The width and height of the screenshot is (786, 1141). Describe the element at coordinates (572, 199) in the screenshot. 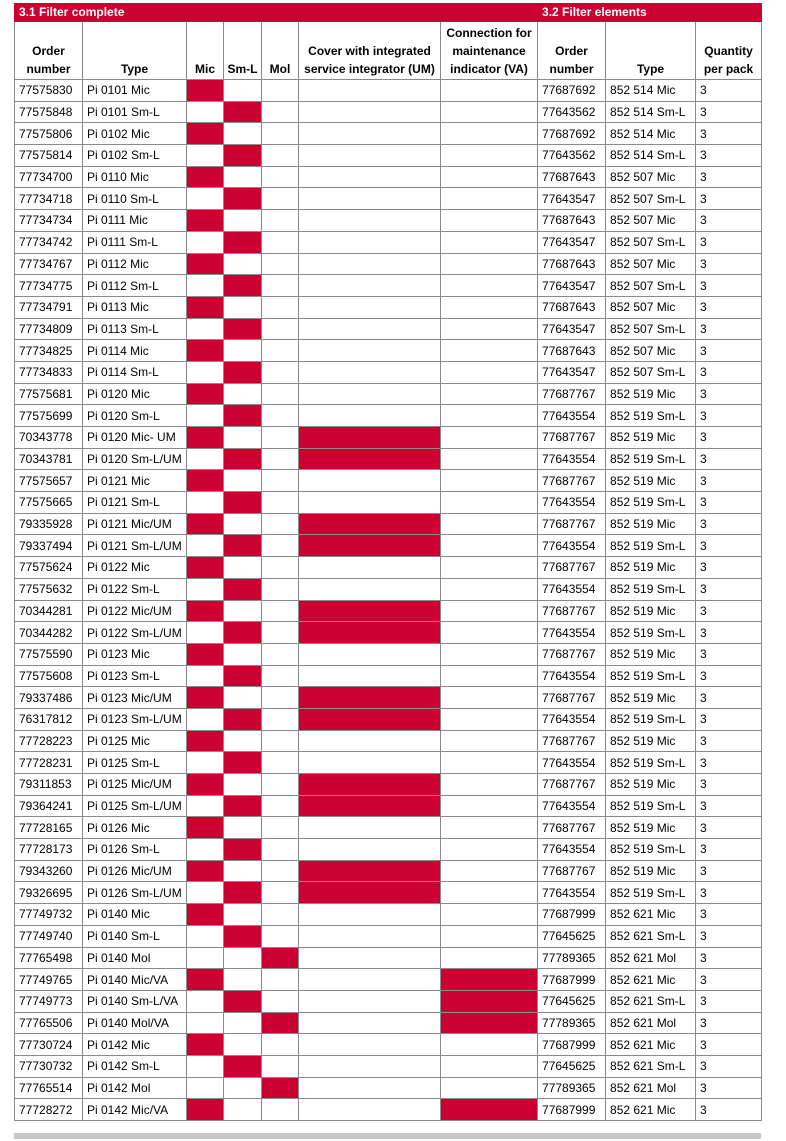

I see `cell-element-order-number: 77643547` at that location.